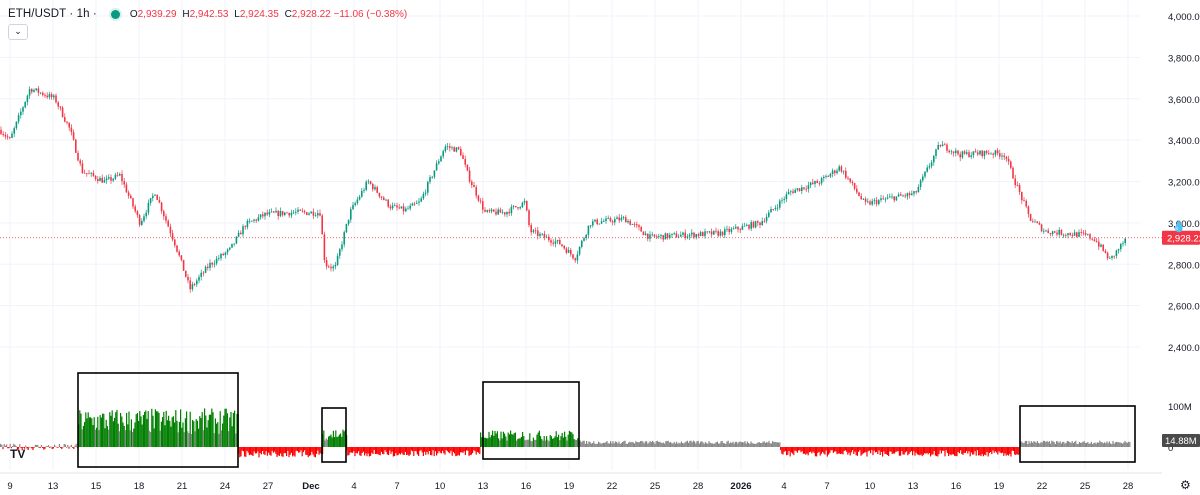  Describe the element at coordinates (612, 486) in the screenshot. I see `time-tick-label: 22` at that location.